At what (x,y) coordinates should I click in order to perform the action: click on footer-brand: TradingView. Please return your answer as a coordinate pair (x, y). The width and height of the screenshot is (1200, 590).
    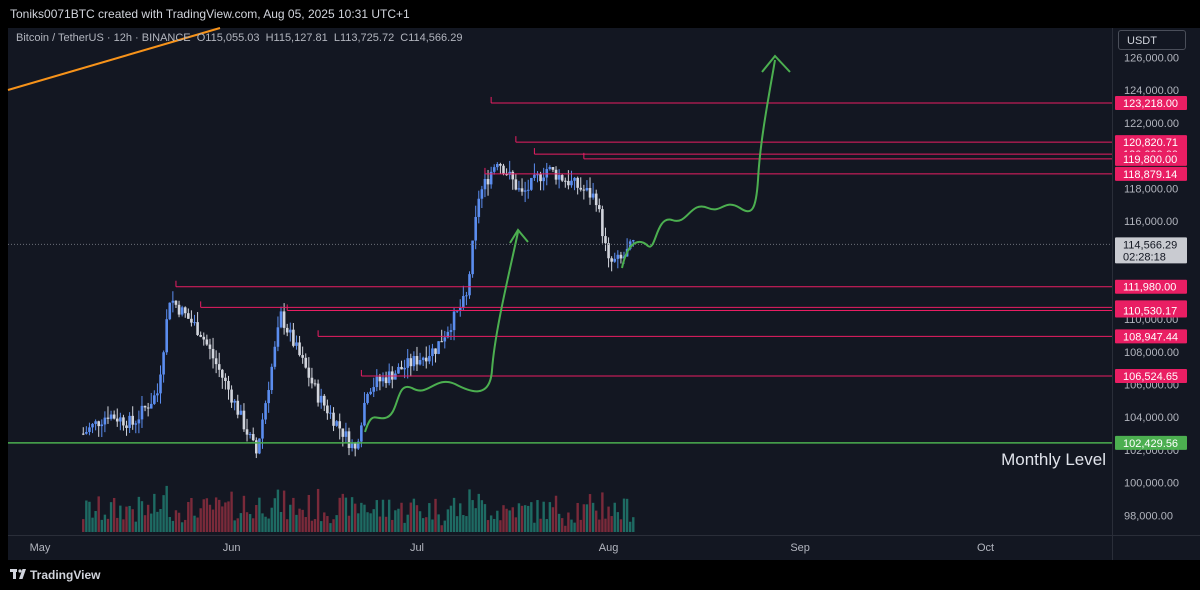
    Looking at the image, I should click on (65, 575).